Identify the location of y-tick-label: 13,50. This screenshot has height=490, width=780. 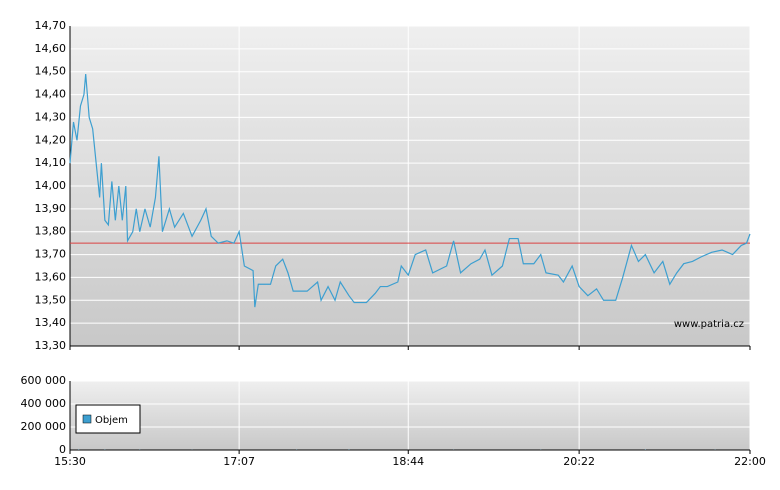
(51, 299).